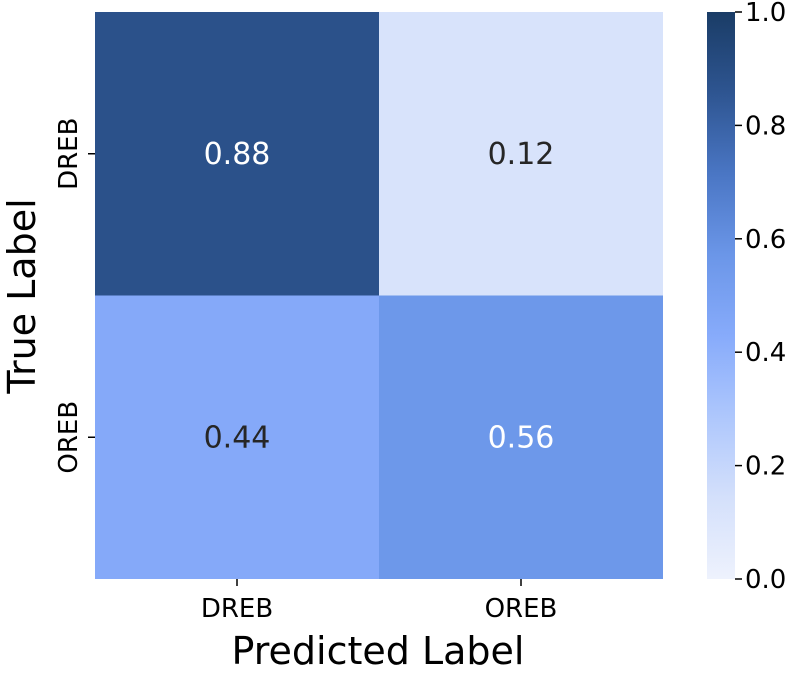  What do you see at coordinates (237, 609) in the screenshot?
I see `x-tick-label: DREB` at bounding box center [237, 609].